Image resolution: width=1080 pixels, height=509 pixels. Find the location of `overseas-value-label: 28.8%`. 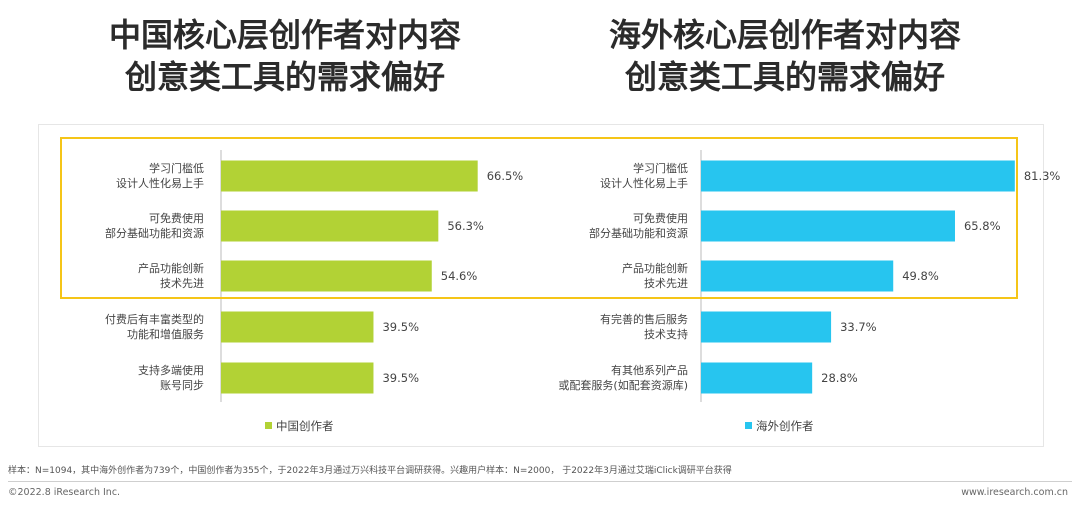

overseas-value-label: 28.8% is located at coordinates (839, 378).